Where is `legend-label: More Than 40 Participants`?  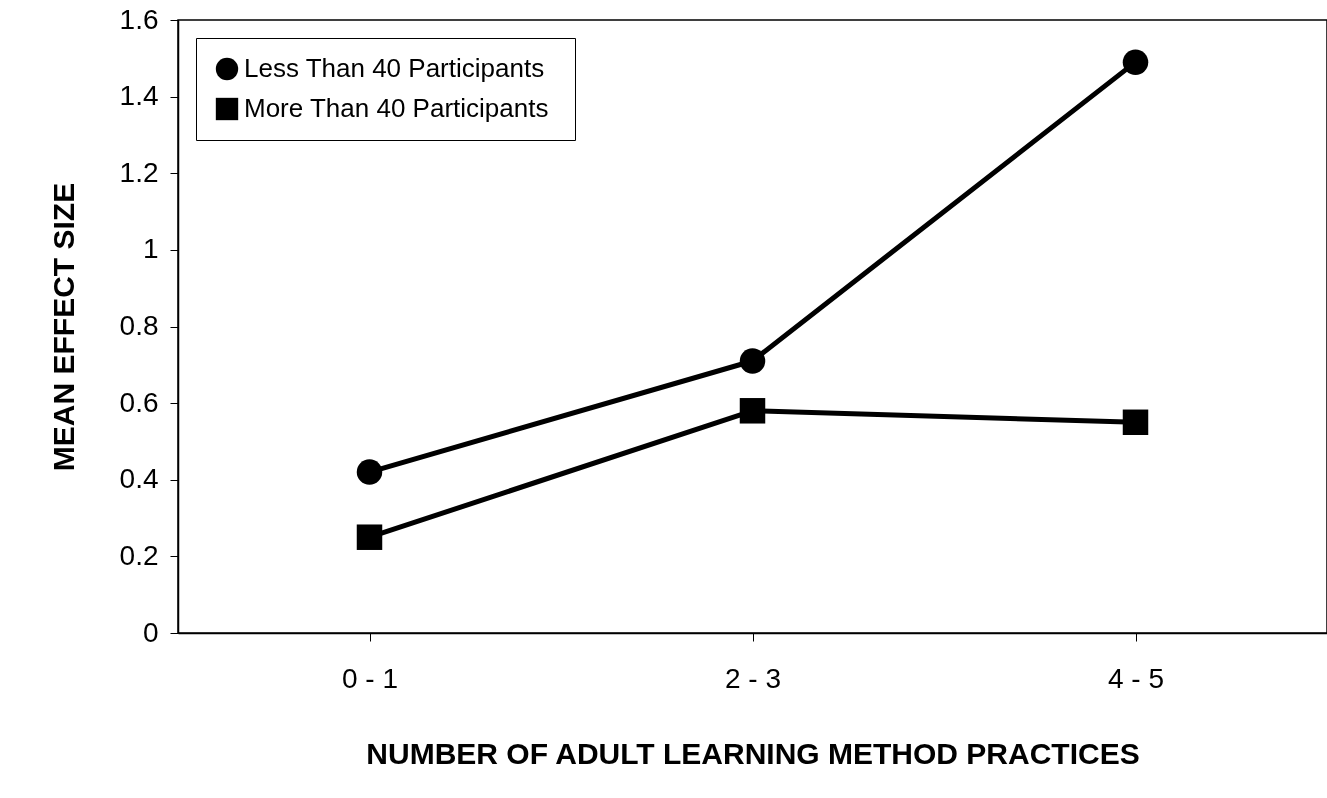
legend-label: More Than 40 Participants is located at coordinates (396, 108).